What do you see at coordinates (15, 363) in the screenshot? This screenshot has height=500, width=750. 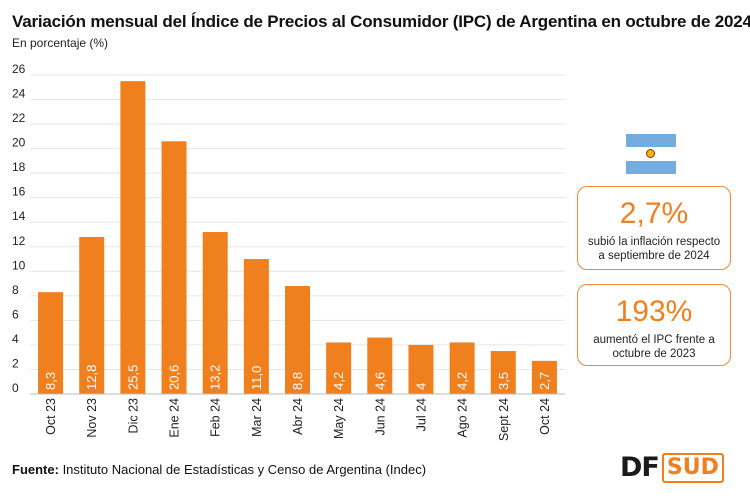 I see `y-tick-label: 2` at bounding box center [15, 363].